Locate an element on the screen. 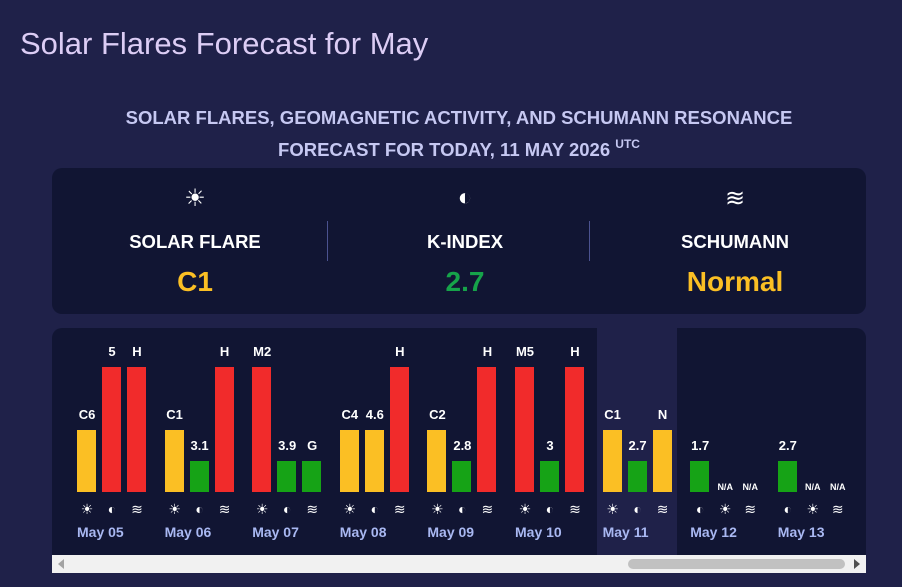  scroll-thumb is located at coordinates (736, 564).